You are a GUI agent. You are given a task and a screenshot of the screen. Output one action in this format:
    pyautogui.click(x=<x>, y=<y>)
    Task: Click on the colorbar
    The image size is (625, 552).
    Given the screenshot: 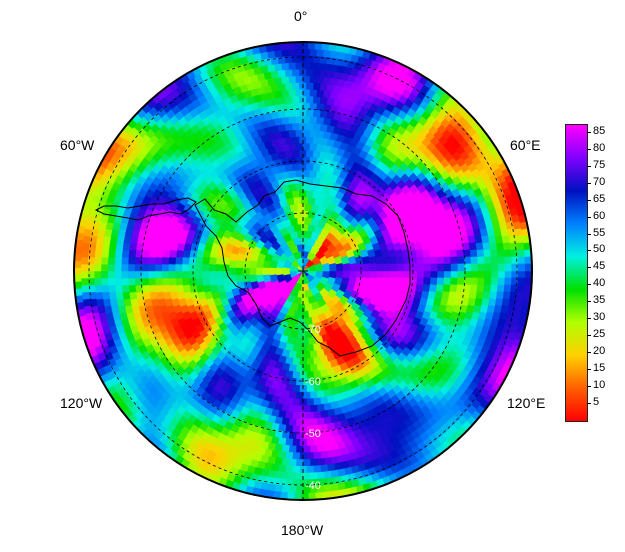 What is the action you would take?
    pyautogui.click(x=576, y=273)
    